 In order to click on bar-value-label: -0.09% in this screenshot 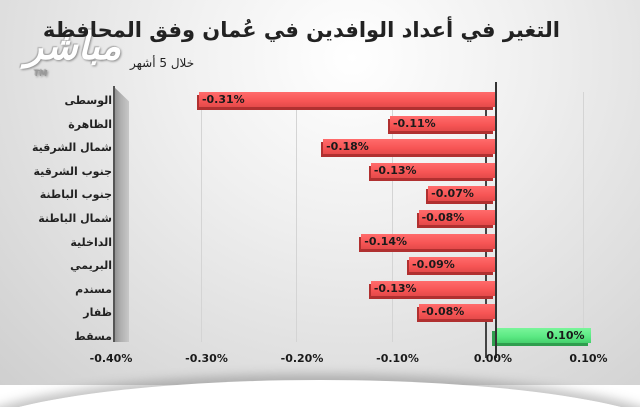, I will do `click(433, 265)`.